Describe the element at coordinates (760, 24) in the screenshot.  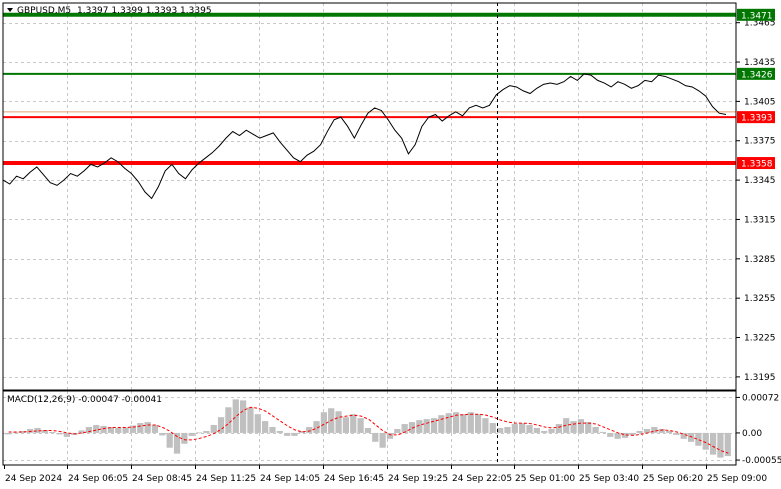
I see `price-tick-label: 1.3465` at that location.